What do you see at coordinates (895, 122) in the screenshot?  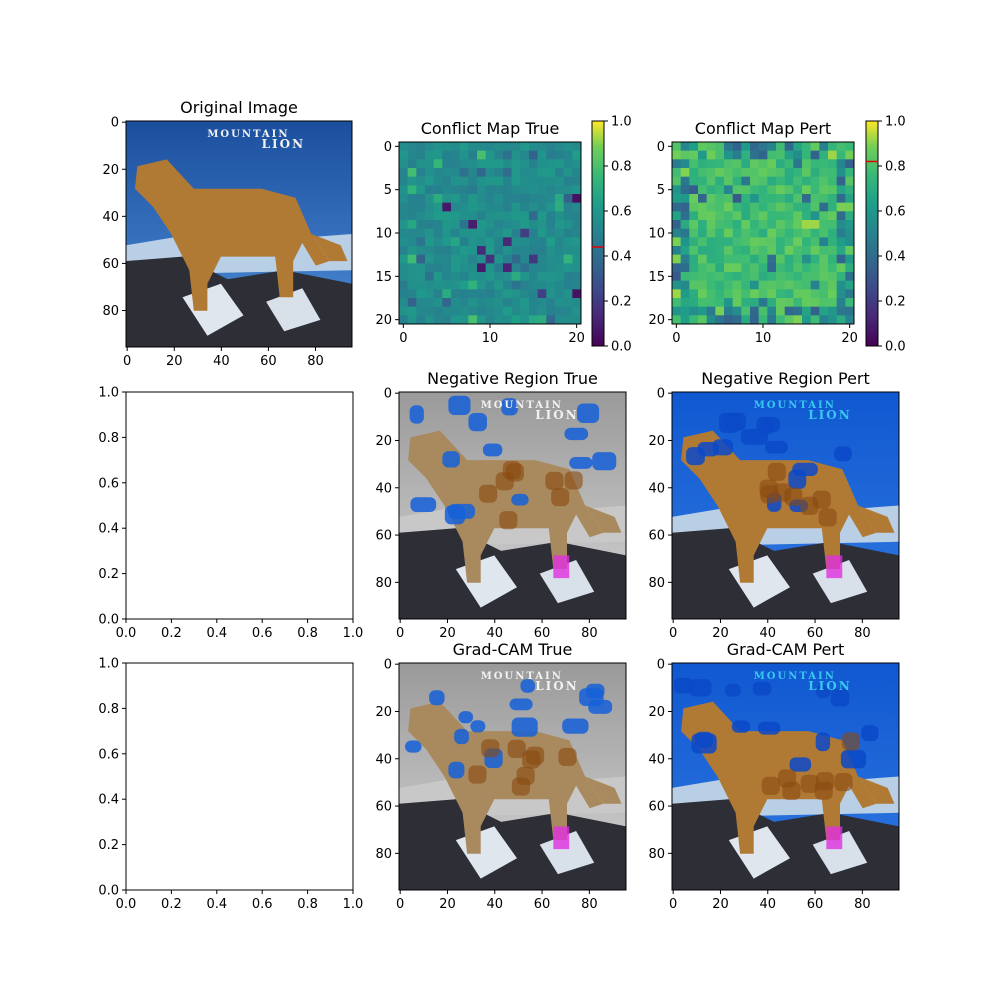 I see `colorbar-tick-label: 1.0` at bounding box center [895, 122].